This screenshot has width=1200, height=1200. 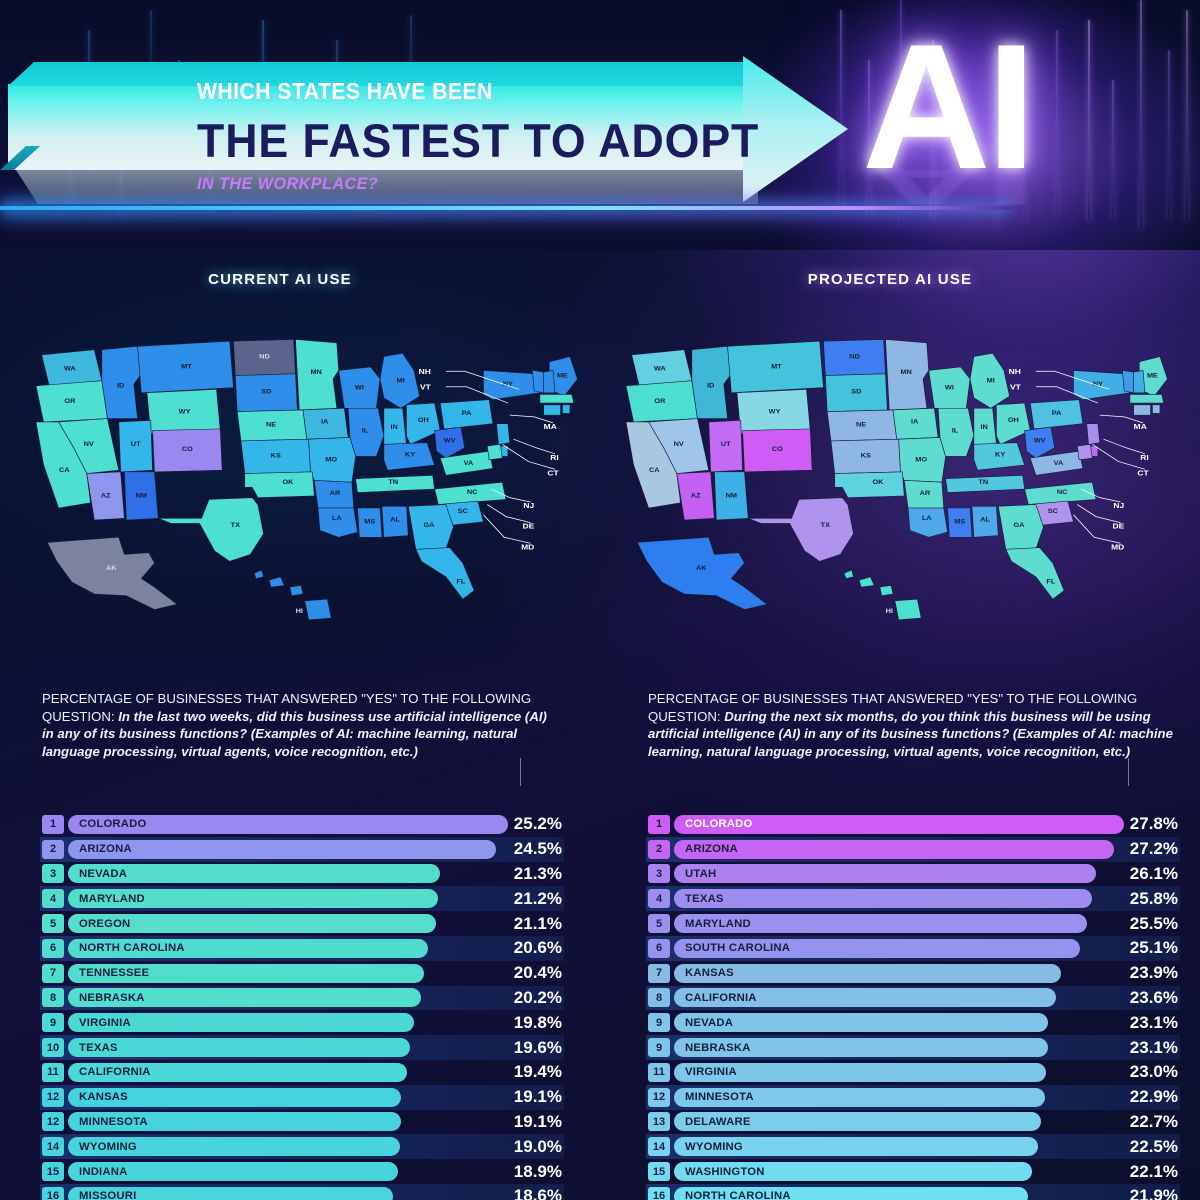 What do you see at coordinates (387, 187) in the screenshot?
I see `arrow-shadow` at bounding box center [387, 187].